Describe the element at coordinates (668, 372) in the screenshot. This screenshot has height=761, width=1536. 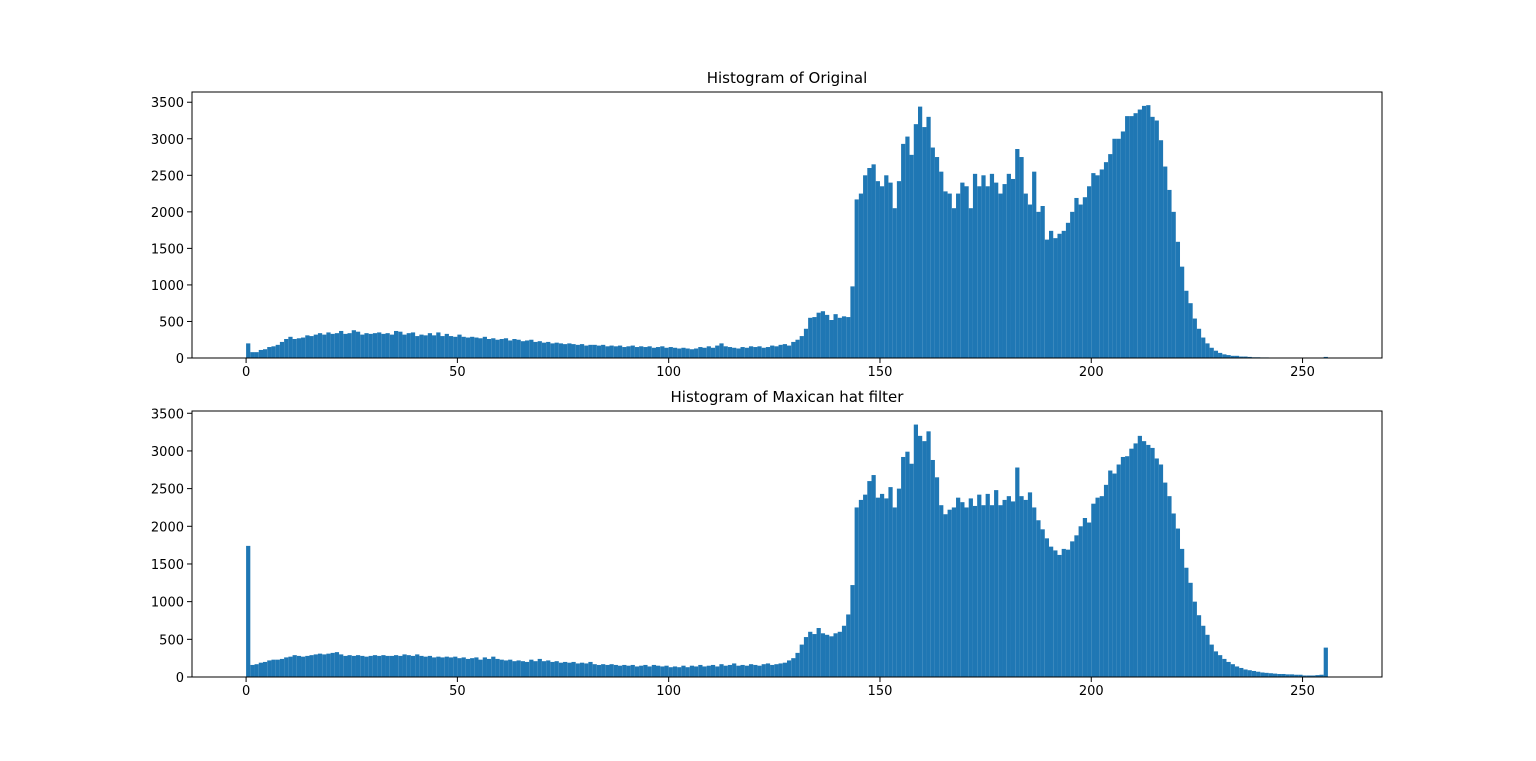
I see `x-tick-label: 100` at that location.